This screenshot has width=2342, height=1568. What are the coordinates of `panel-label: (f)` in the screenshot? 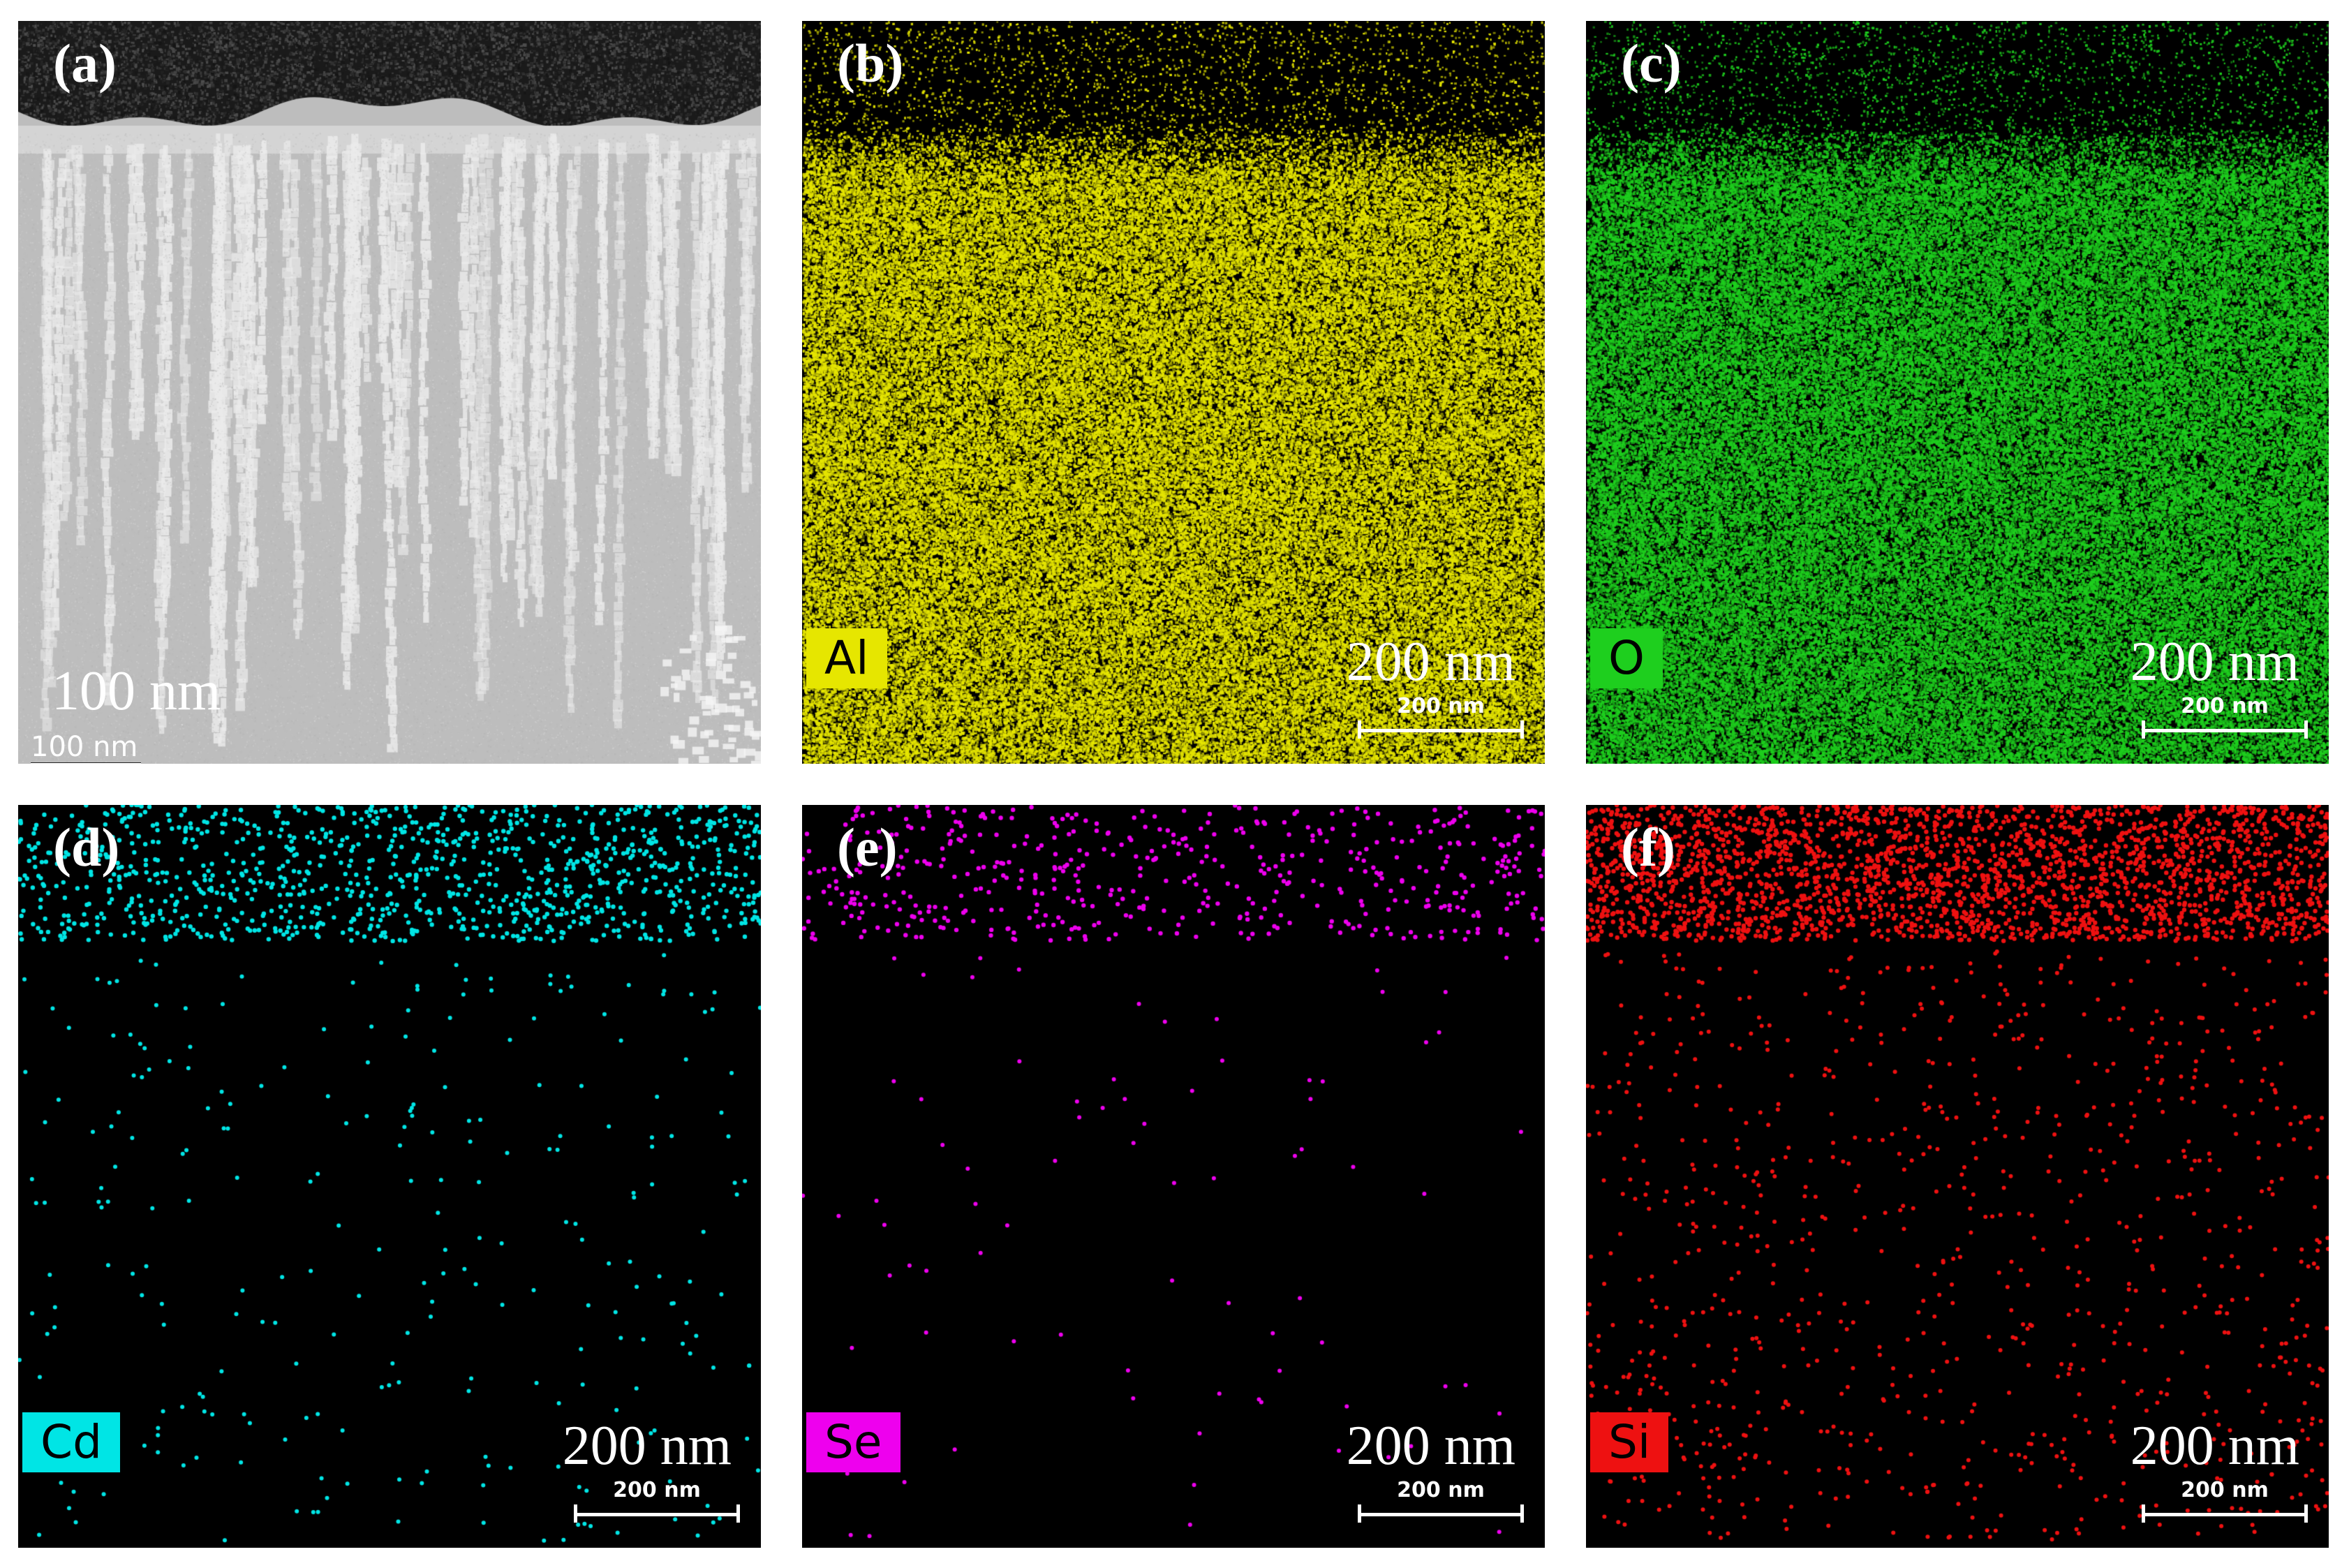 It's located at (1648, 848).